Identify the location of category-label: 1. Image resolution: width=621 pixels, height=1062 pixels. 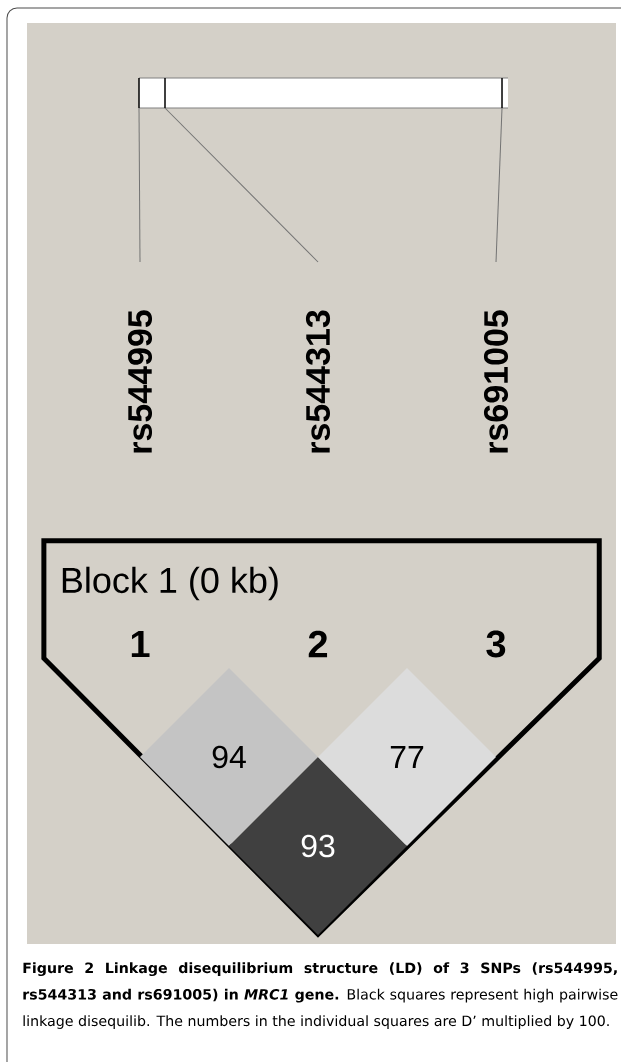
(140, 644).